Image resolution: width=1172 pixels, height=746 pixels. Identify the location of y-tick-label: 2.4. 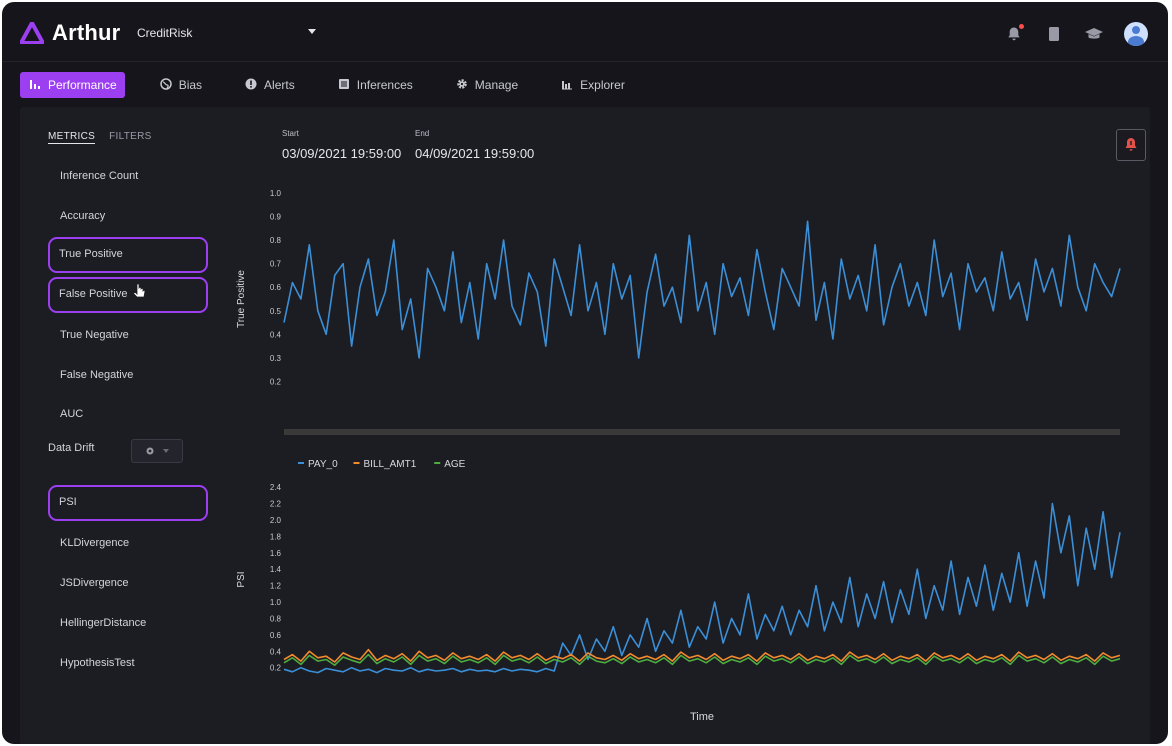
(276, 487).